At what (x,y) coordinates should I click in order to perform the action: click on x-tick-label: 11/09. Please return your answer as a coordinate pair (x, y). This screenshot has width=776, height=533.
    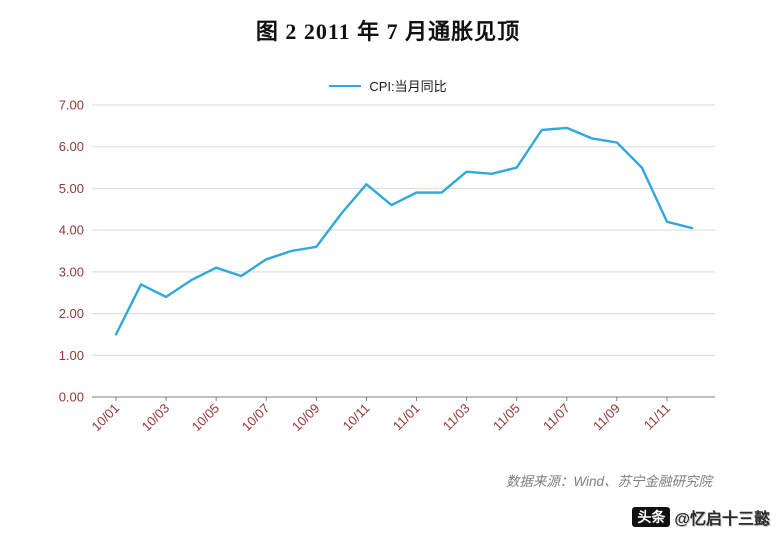
    Looking at the image, I should click on (606, 417).